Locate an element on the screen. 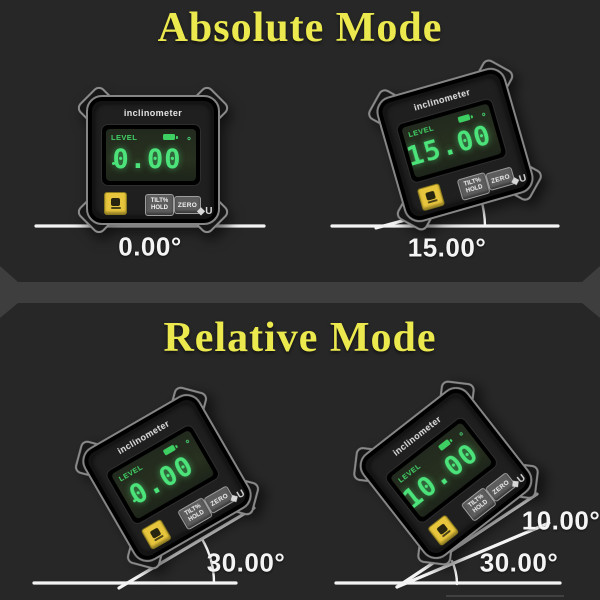 Image resolution: width=600 pixels, height=600 pixels. arc-30deg-right is located at coordinates (454, 572).